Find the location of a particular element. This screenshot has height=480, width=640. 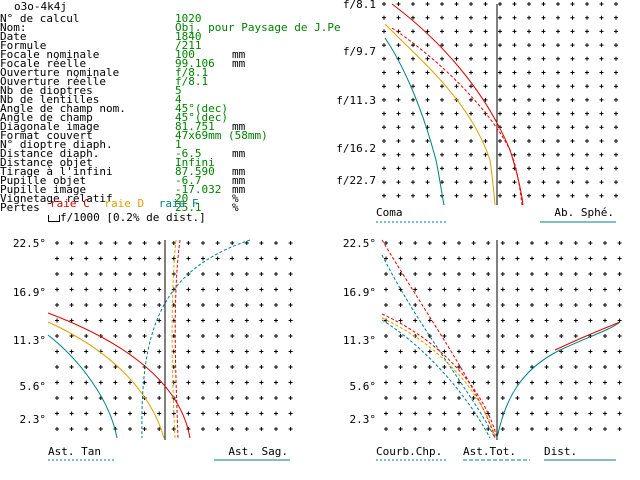

chart3-asttot-f is located at coordinates (436, 379).